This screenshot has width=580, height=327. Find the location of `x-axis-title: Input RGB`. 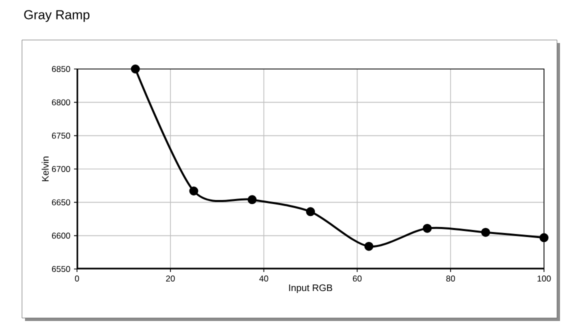

x-axis-title: Input RGB is located at coordinates (310, 289).